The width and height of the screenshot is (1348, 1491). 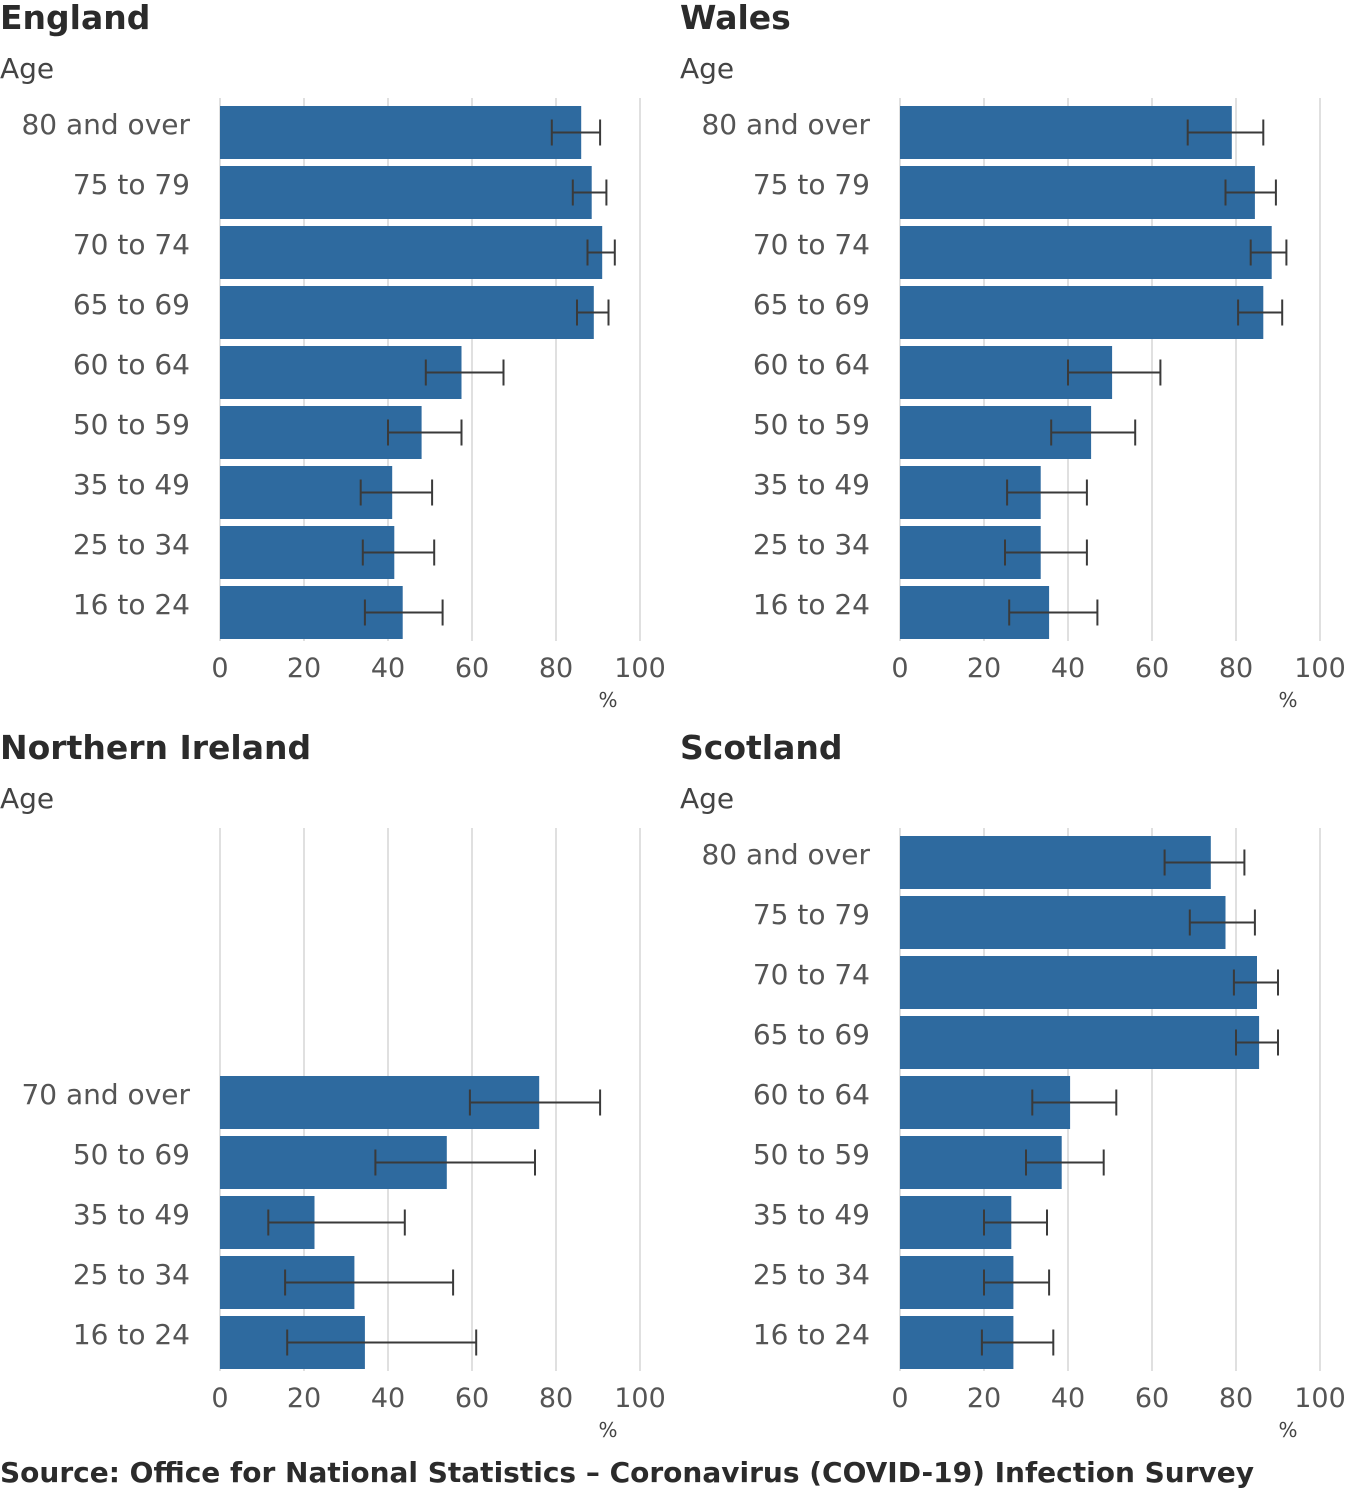 What do you see at coordinates (75, 18) in the screenshot?
I see `chart-title: England` at bounding box center [75, 18].